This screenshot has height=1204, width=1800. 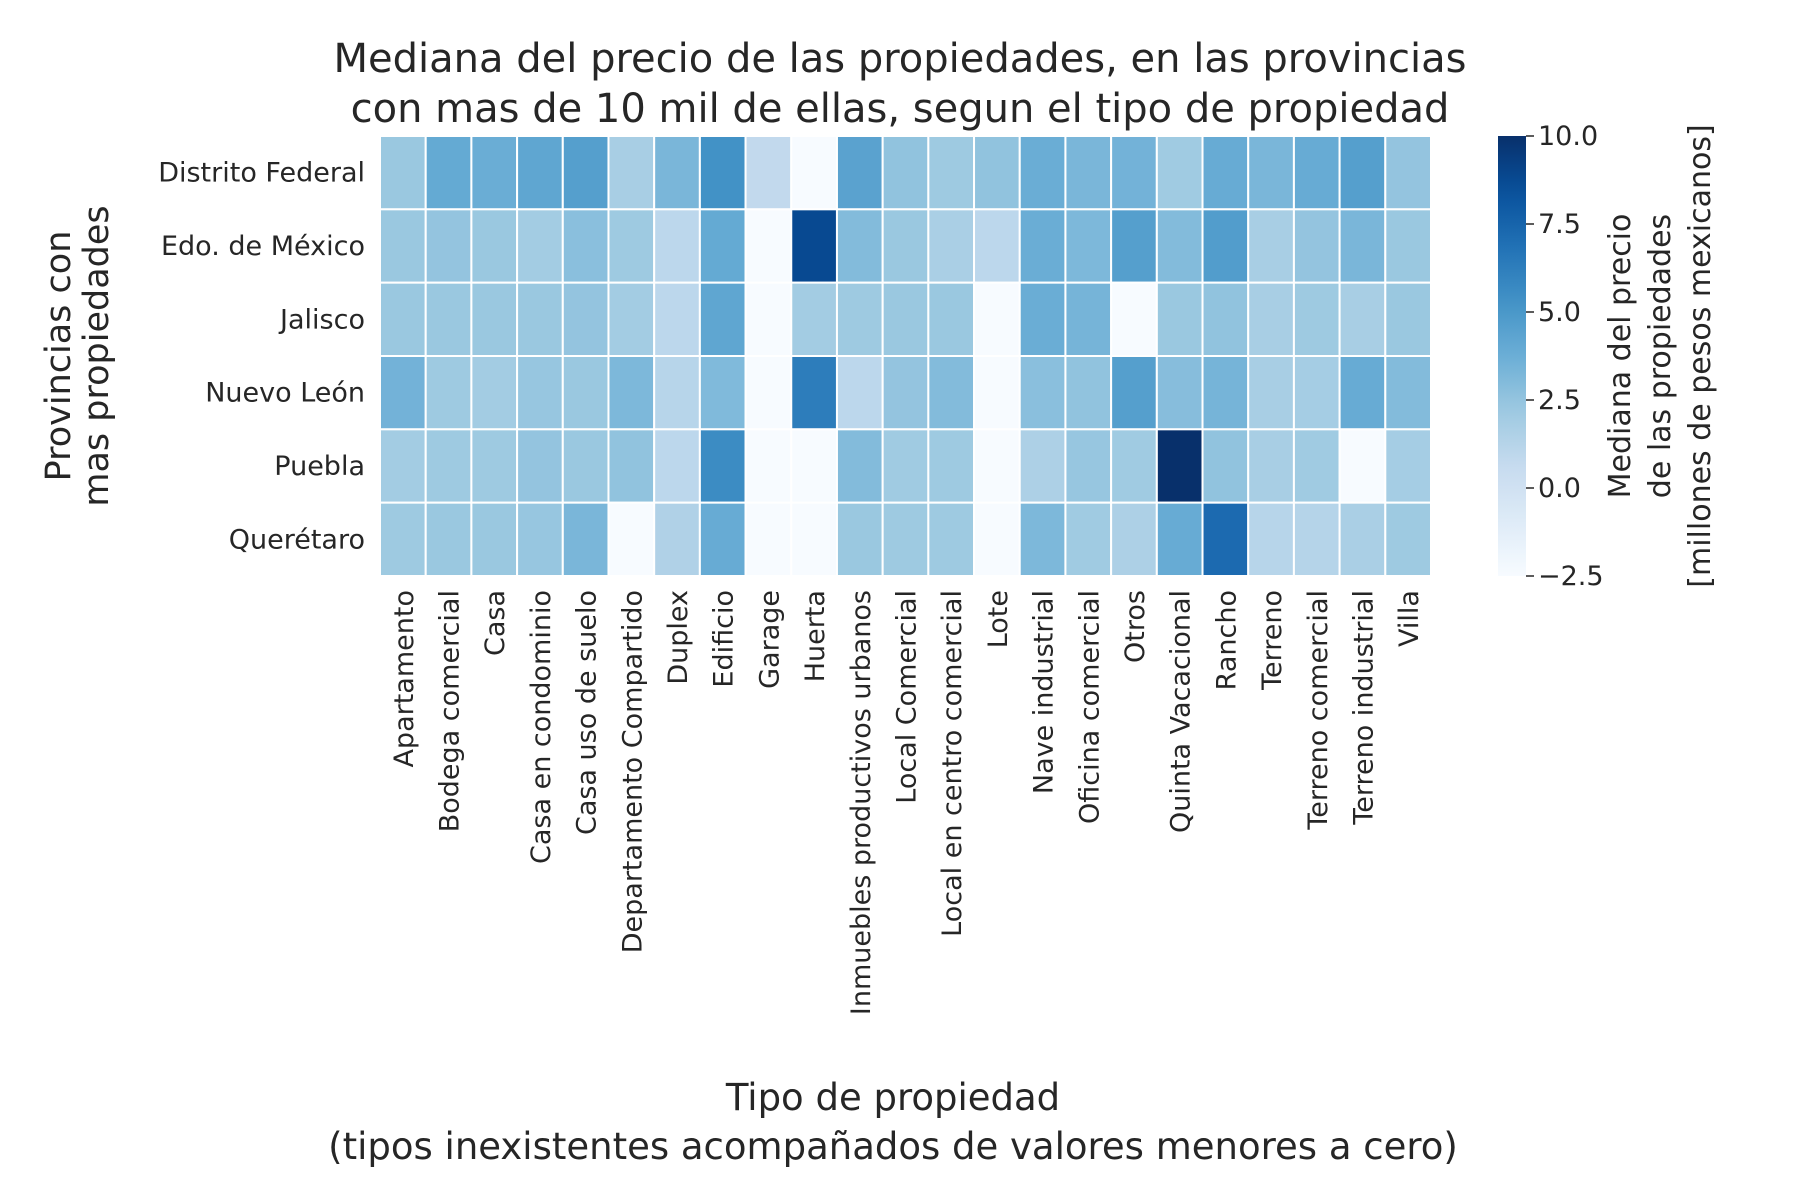 What do you see at coordinates (678, 637) in the screenshot?
I see `x-tick-label: Duplex` at bounding box center [678, 637].